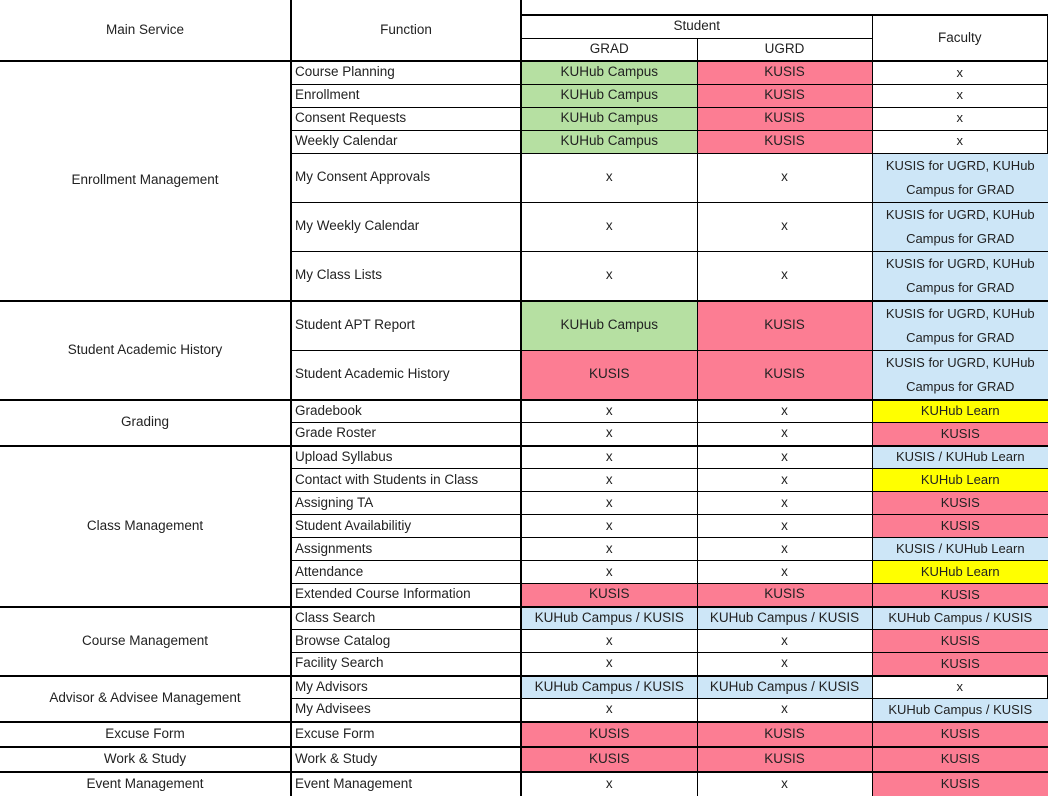 Image resolution: width=1048 pixels, height=796 pixels. I want to click on main-service-cell: Class Management, so click(146, 525).